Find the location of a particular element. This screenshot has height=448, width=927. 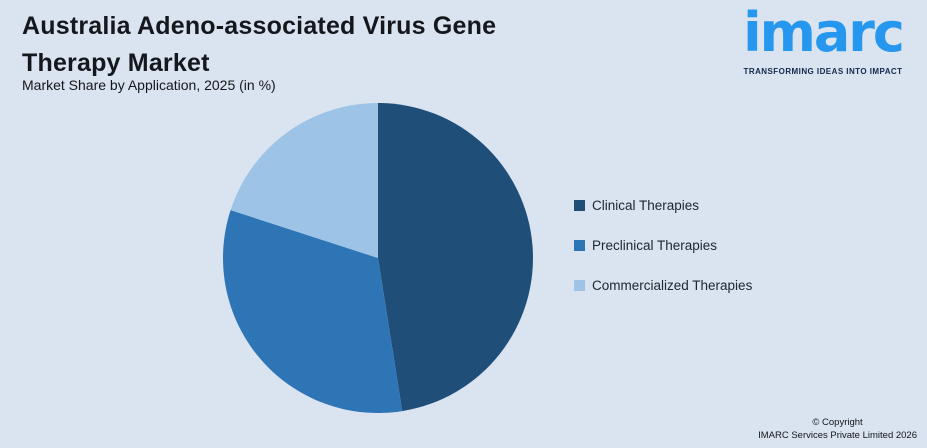

legend-label: Clinical Therapies is located at coordinates (646, 205).